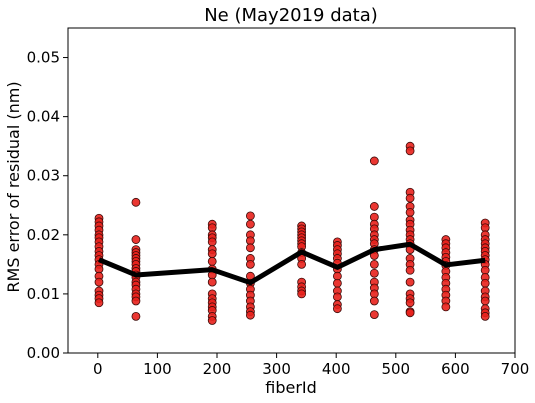  What do you see at coordinates (292, 263) in the screenshot?
I see `series-line` at bounding box center [292, 263].